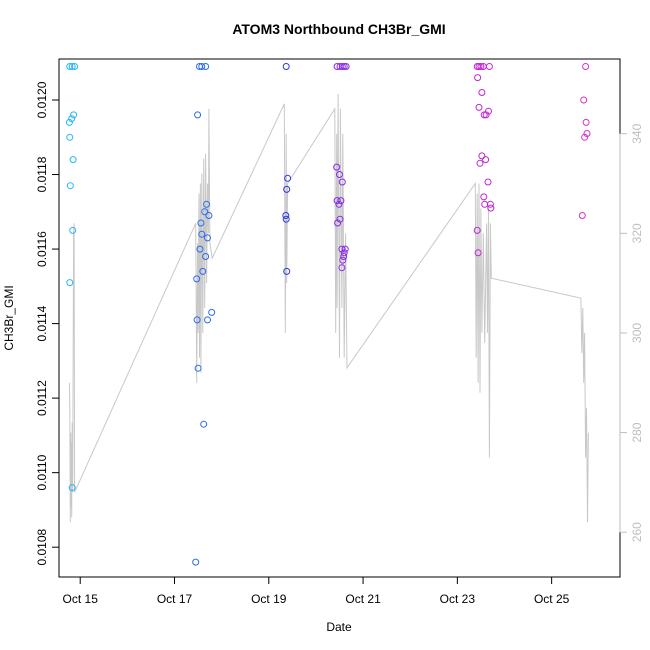  Describe the element at coordinates (458, 599) in the screenshot. I see `x-tick-label: Oct 23` at that location.